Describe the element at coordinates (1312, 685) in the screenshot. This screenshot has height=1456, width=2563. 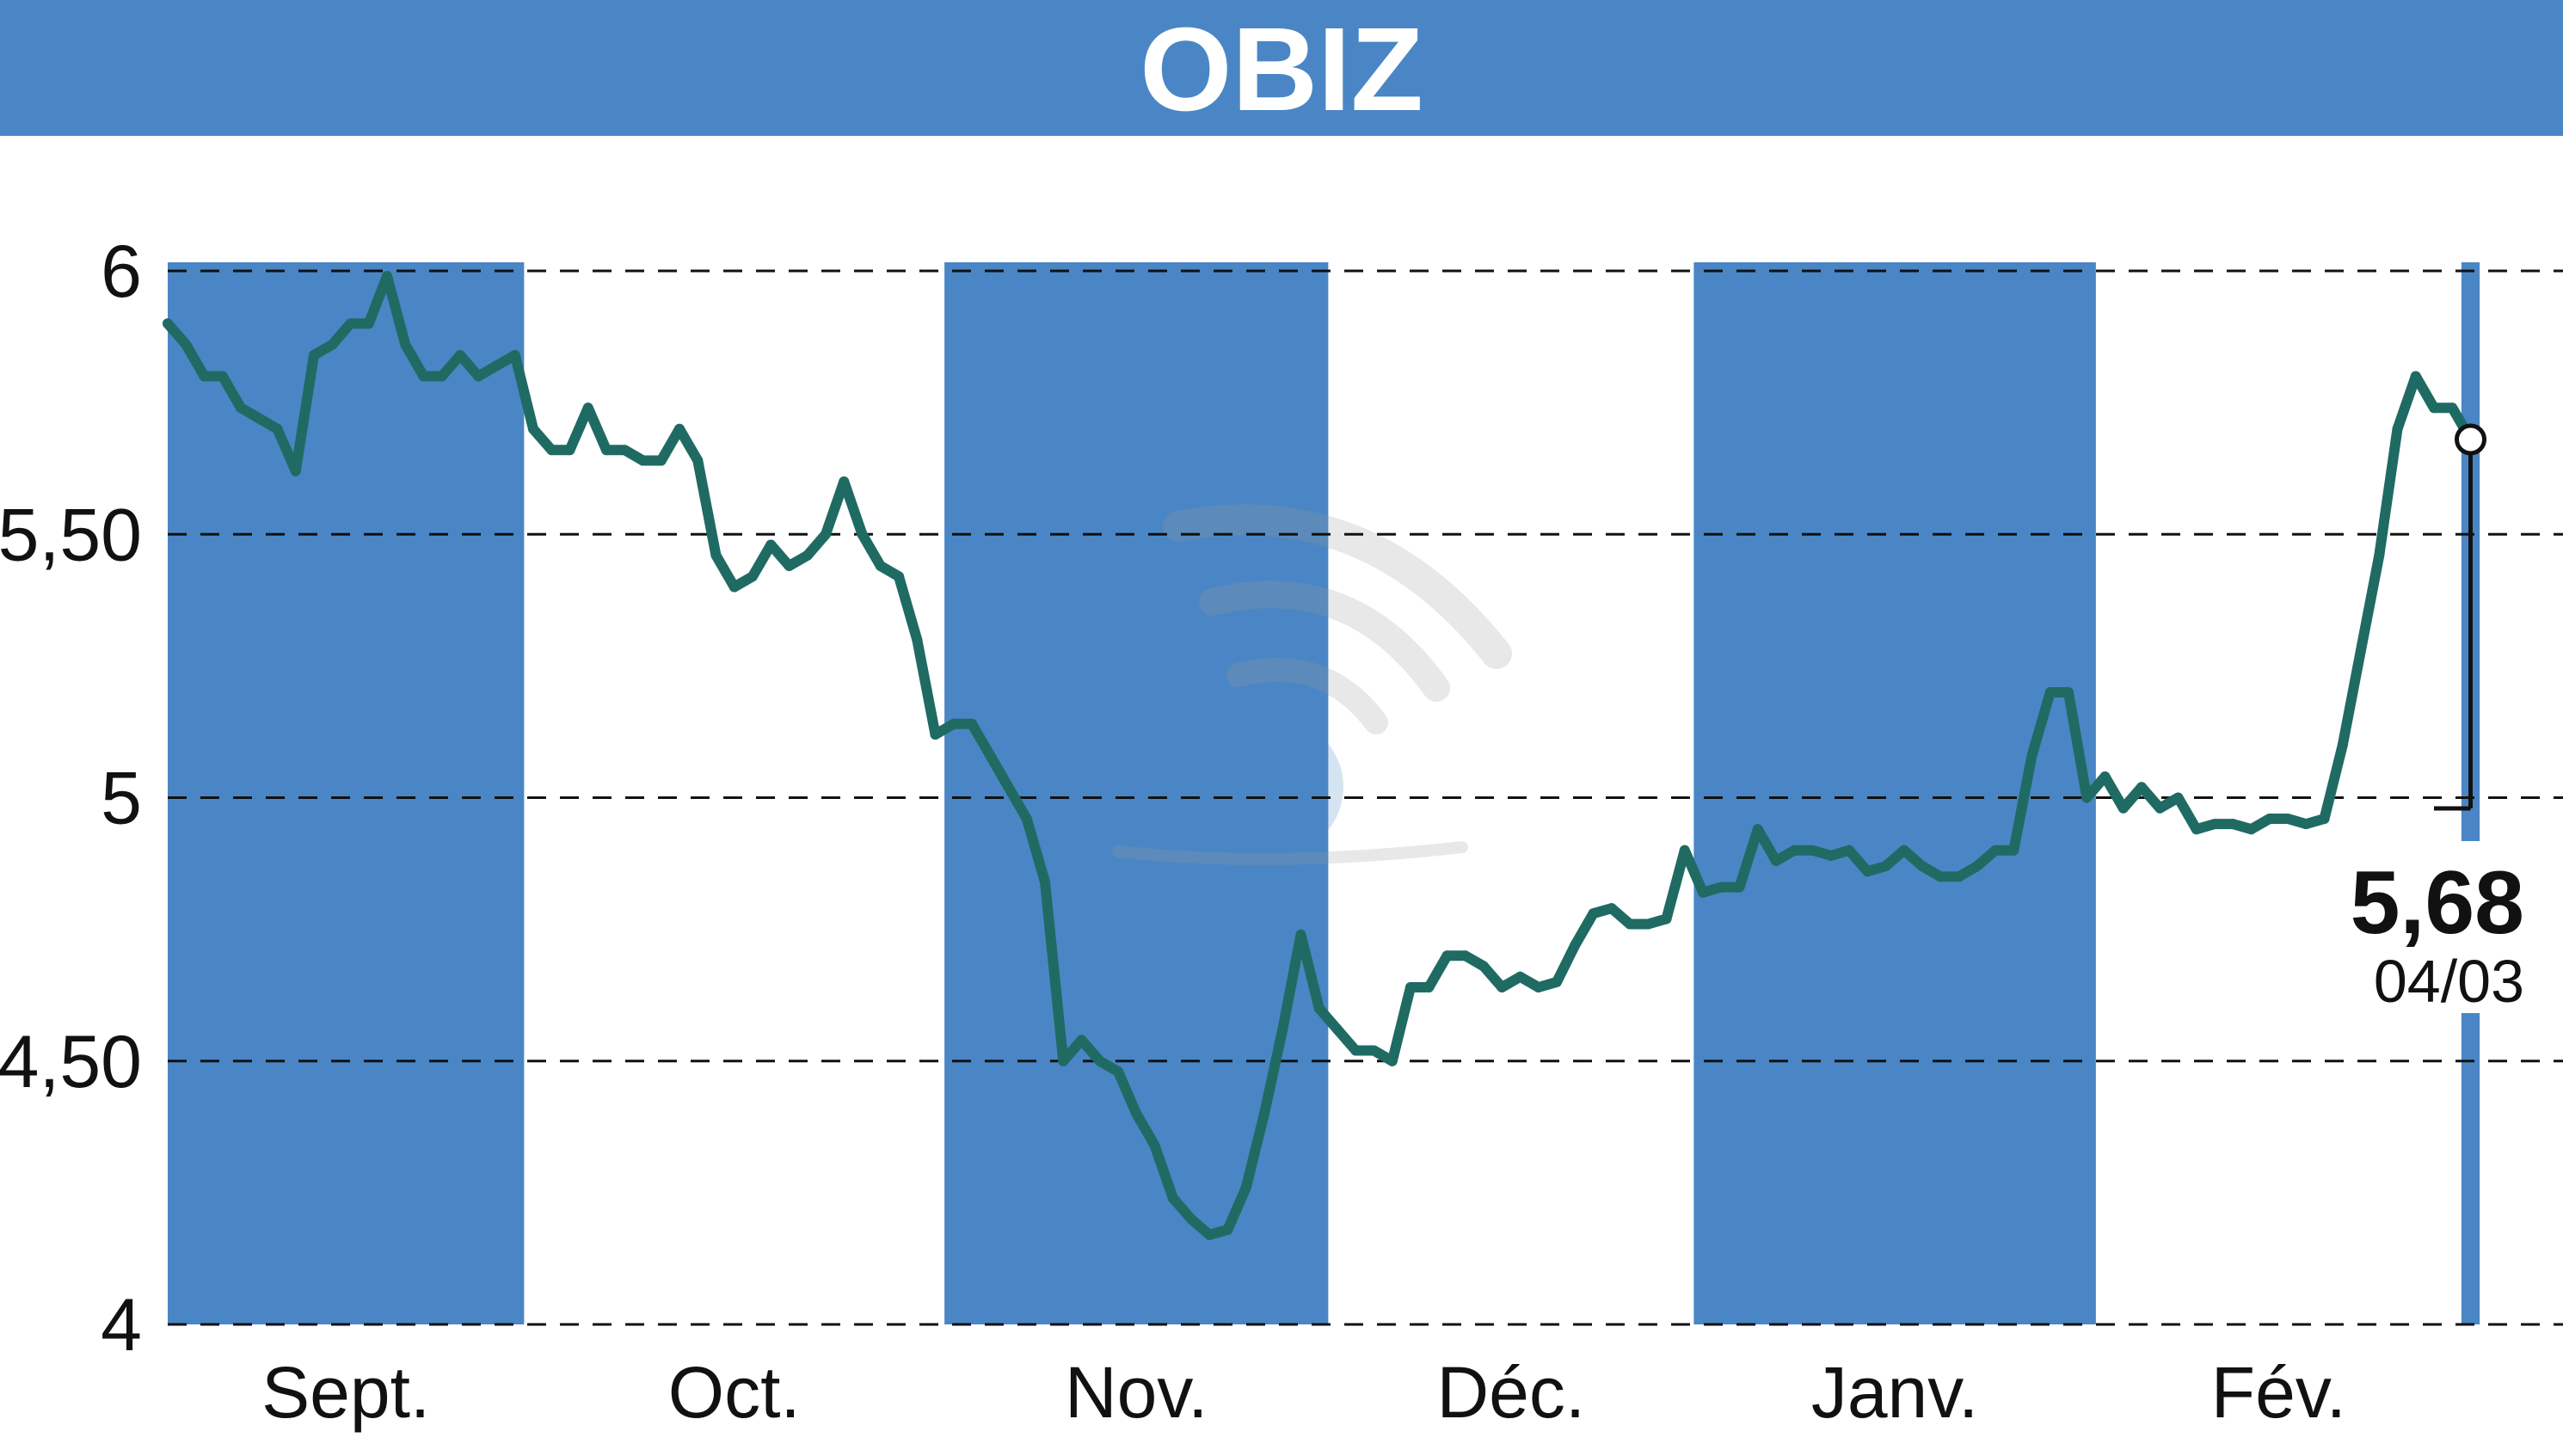
I see `wifi-globe-watermark-icon` at that location.